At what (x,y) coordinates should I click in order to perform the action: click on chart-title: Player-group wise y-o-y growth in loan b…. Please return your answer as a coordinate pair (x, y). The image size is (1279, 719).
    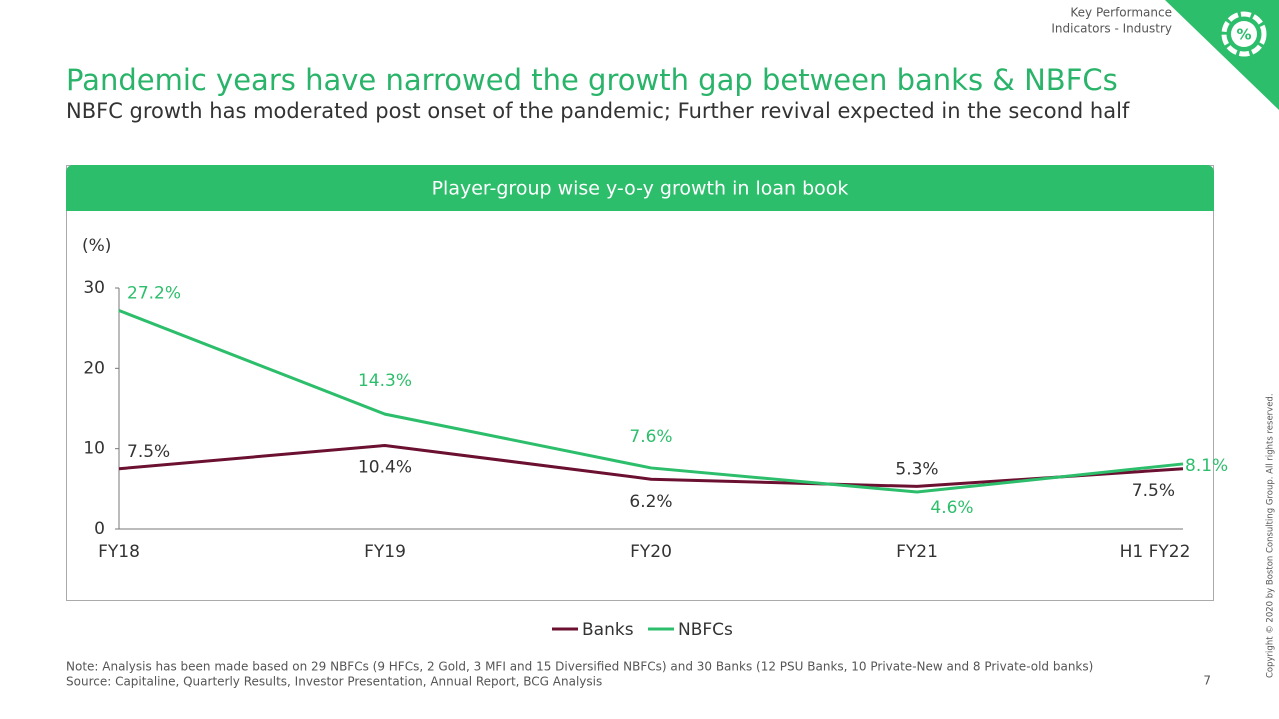
    Looking at the image, I should click on (640, 189).